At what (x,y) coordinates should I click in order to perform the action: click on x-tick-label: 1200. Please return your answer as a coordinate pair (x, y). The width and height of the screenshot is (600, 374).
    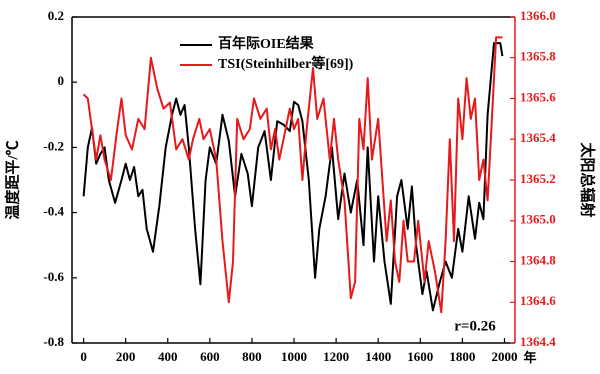
    Looking at the image, I should click on (336, 356).